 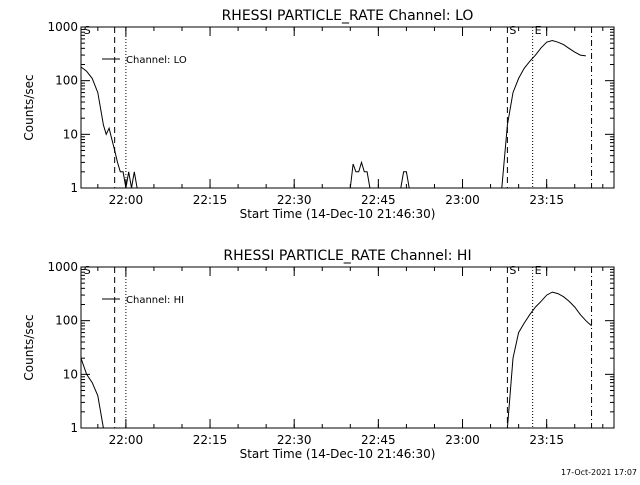 What do you see at coordinates (599, 472) in the screenshot?
I see `footer-timestamp: 17-Oct-2021 17:07` at bounding box center [599, 472].